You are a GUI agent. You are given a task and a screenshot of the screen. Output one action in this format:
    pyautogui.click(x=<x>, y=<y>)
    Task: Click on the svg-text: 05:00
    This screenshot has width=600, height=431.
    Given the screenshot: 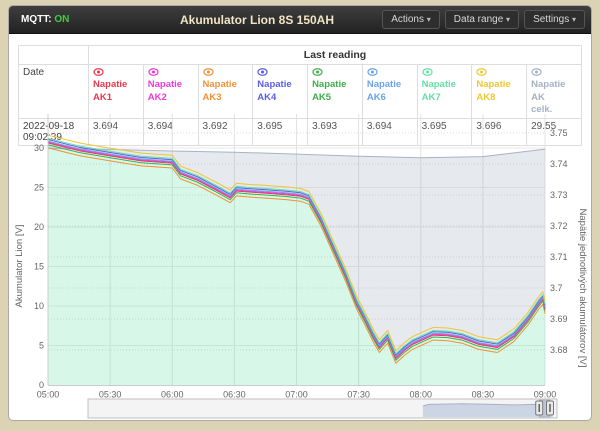 What is the action you would take?
    pyautogui.click(x=48, y=395)
    